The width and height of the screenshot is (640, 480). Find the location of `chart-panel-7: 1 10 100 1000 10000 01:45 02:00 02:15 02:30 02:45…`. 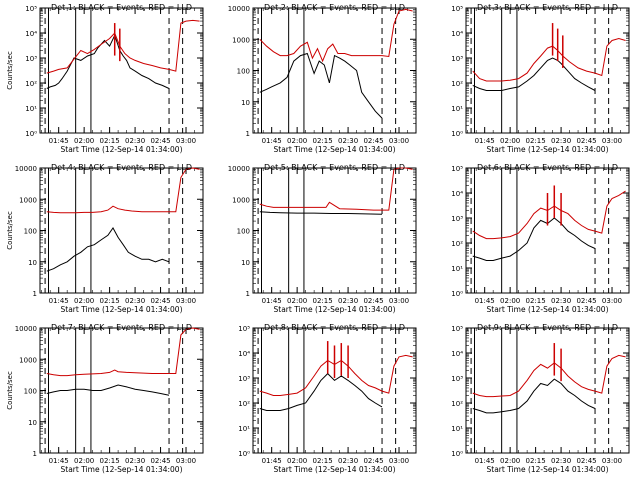

chart-panel-7: 1 10 100 1000 10000 01:45 02:00 02:15 02:30 02:45… is located at coordinates (105, 398).